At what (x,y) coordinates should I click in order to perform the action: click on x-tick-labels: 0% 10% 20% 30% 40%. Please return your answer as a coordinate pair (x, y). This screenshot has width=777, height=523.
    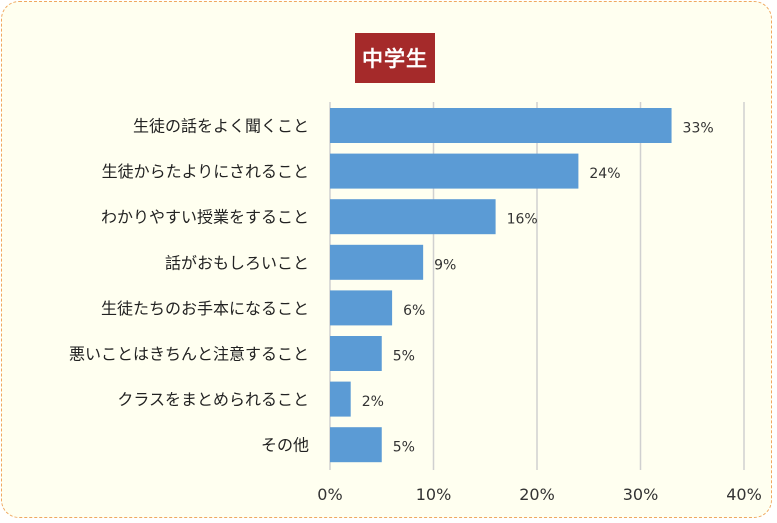
    Looking at the image, I should click on (539, 494).